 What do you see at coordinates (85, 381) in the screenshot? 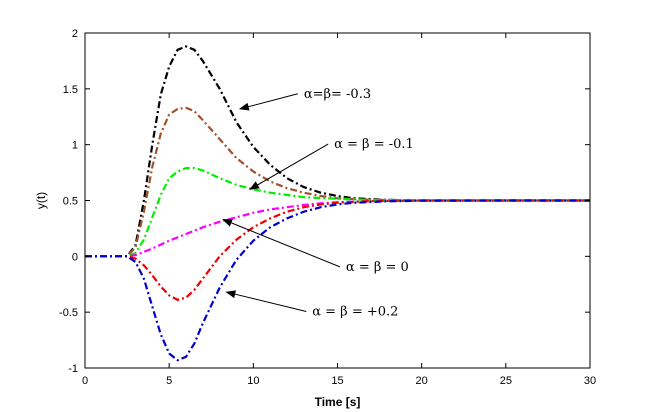
I see `x-tick-label: 0` at bounding box center [85, 381].